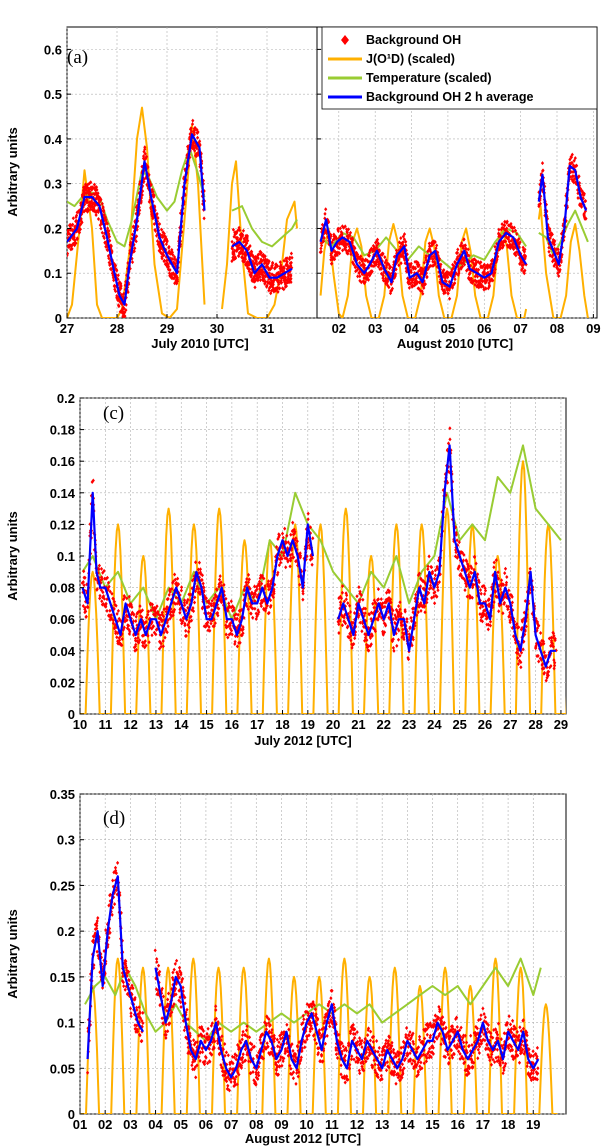 The image size is (613, 1148). Describe the element at coordinates (339, 328) in the screenshot. I see `xtick-label-b-0: 02` at that location.